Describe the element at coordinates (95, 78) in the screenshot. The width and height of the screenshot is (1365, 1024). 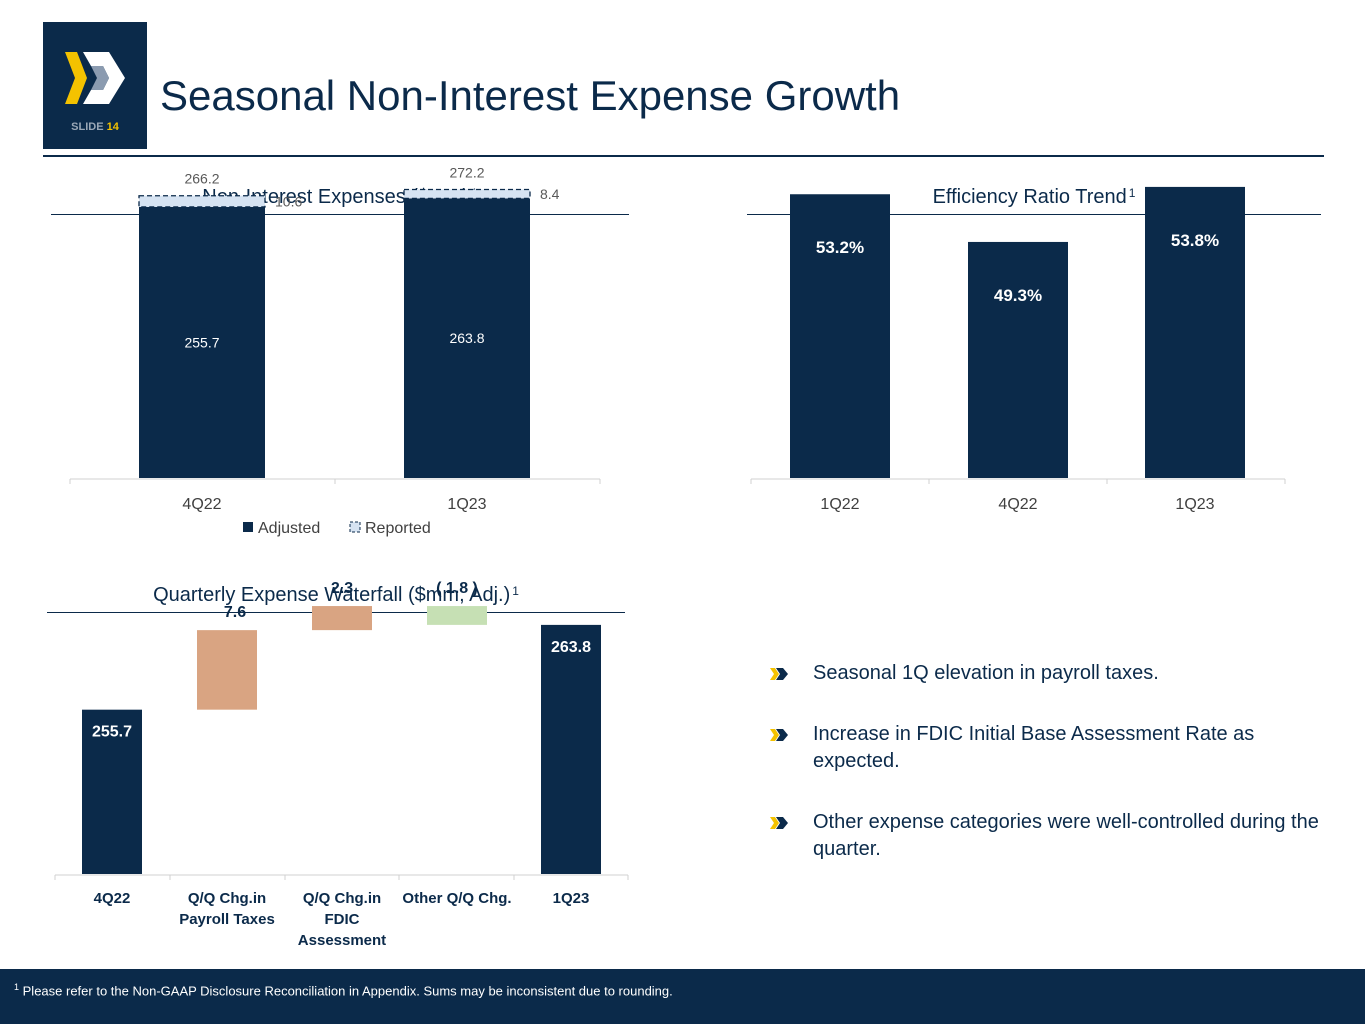
I see `logo-mark-icon` at that location.